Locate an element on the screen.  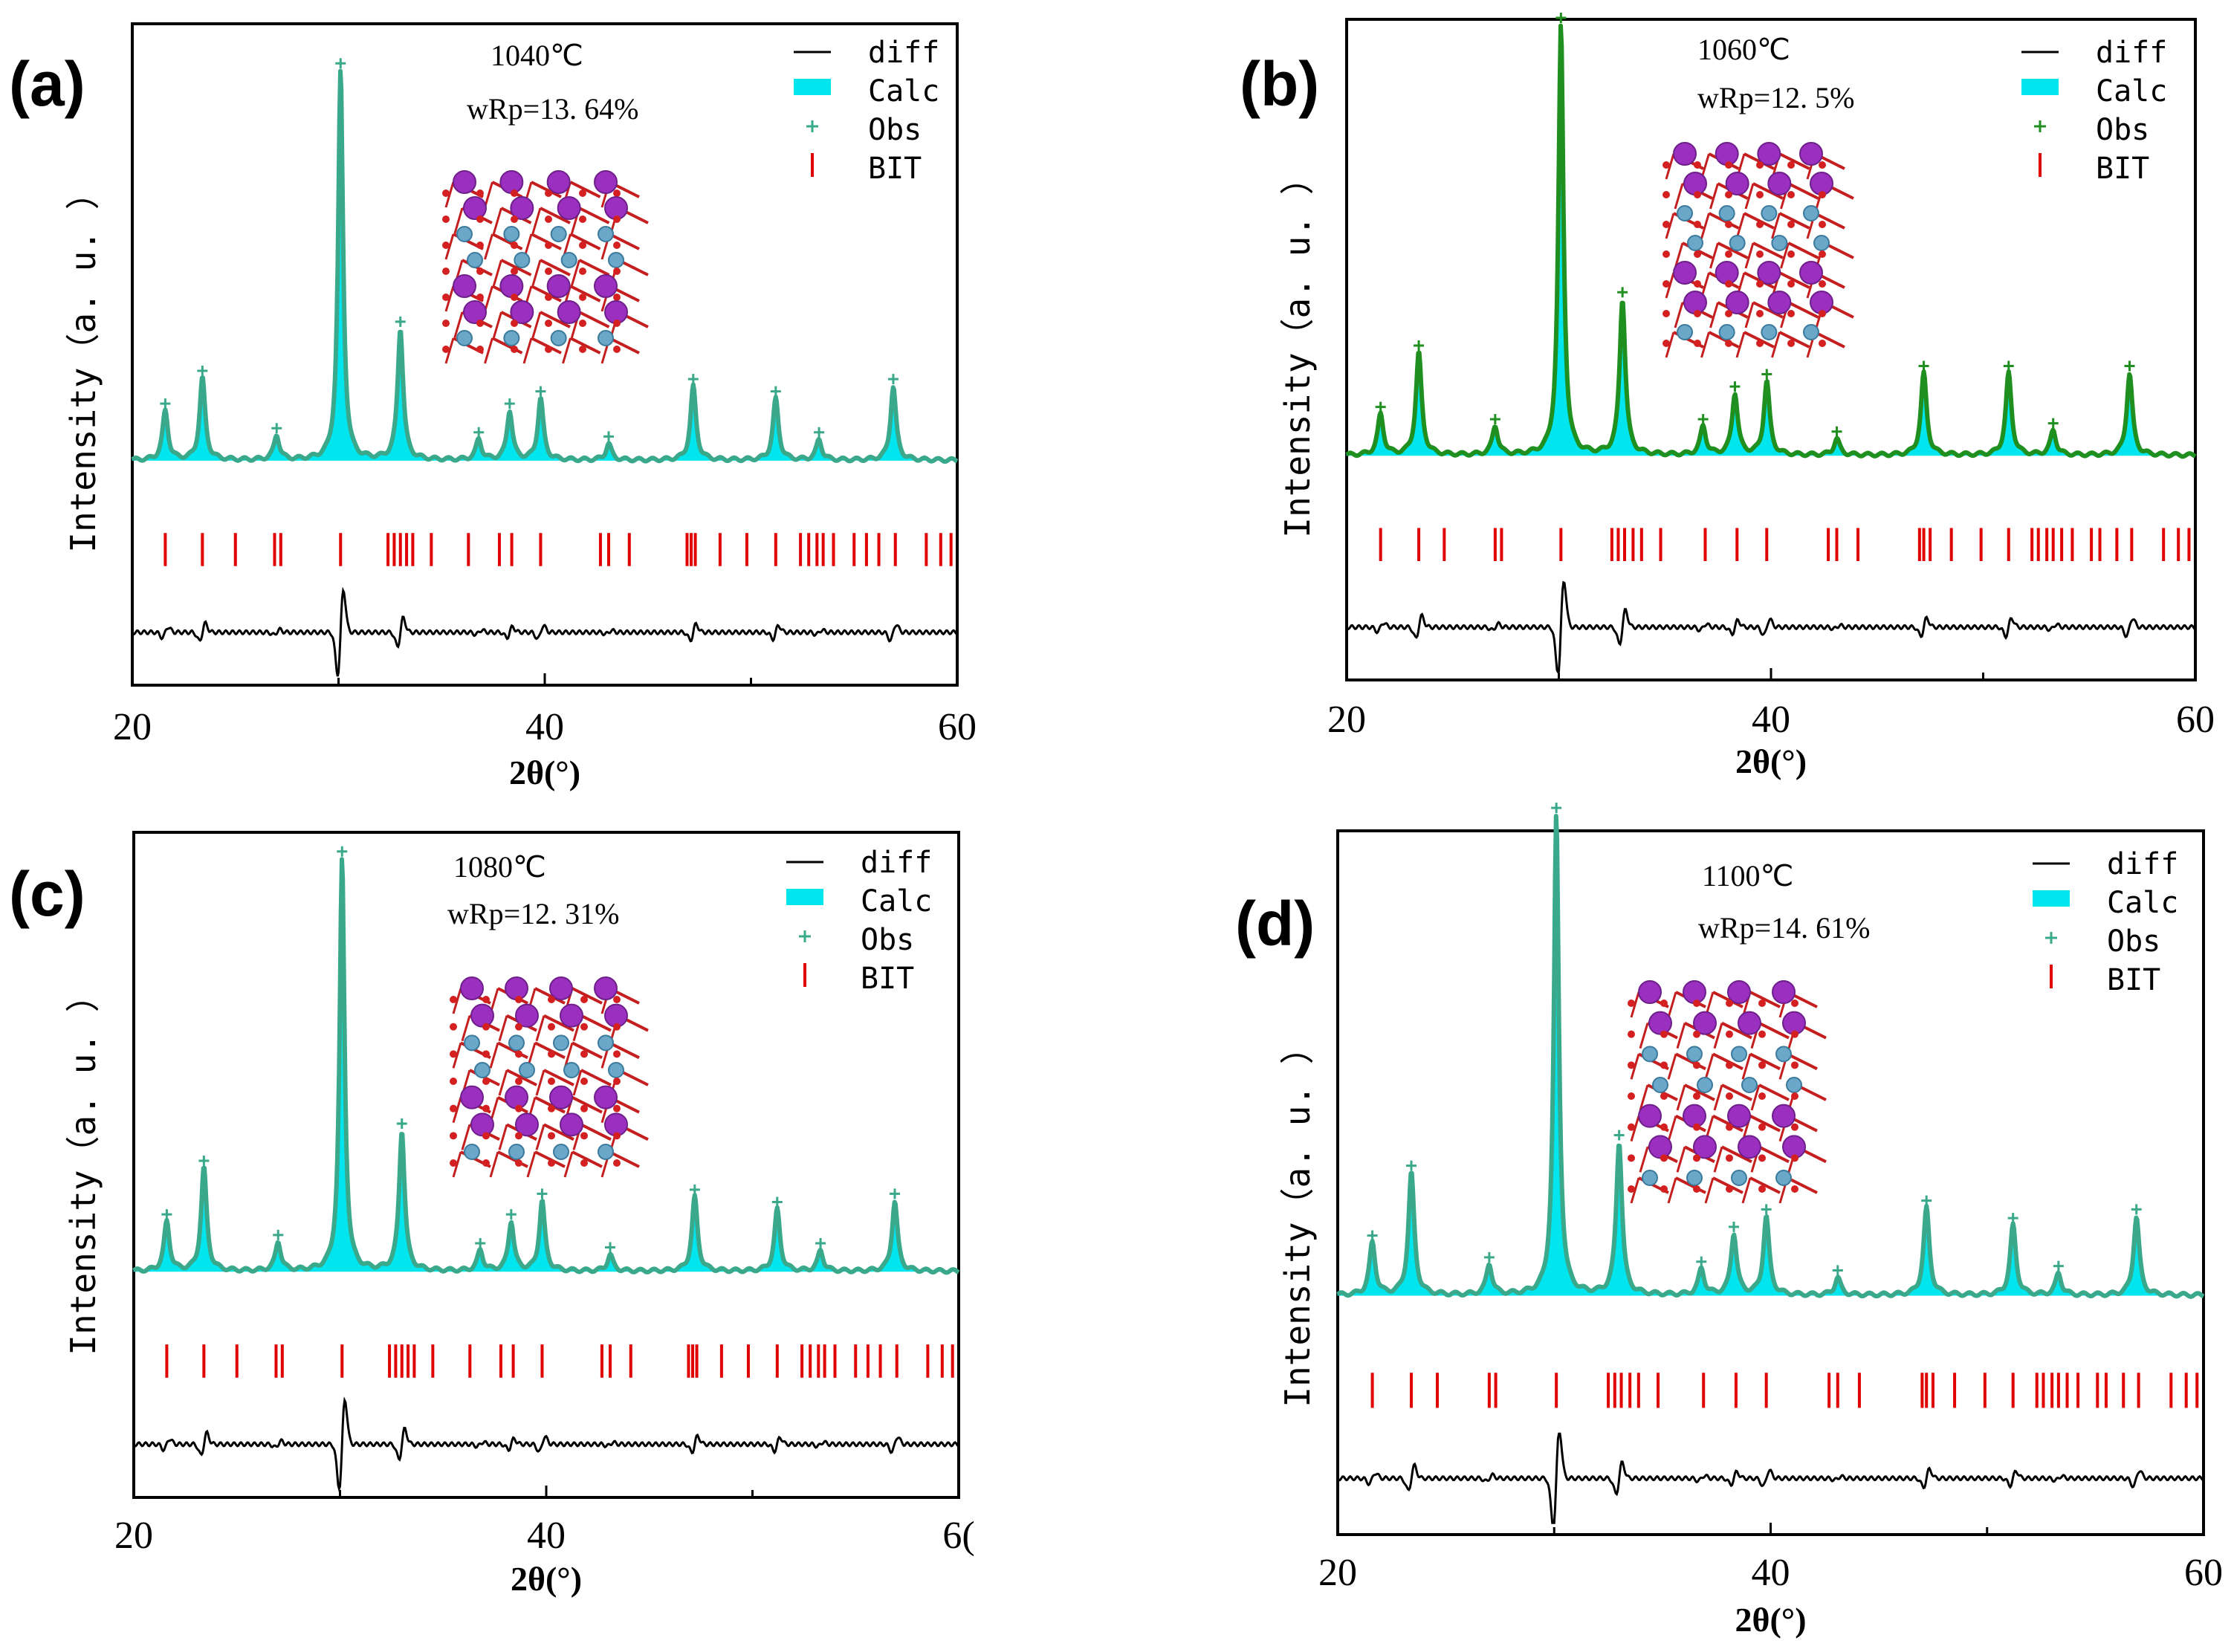
y-axis-label: Intensity（a. u. ） is located at coordinates (83, 363).